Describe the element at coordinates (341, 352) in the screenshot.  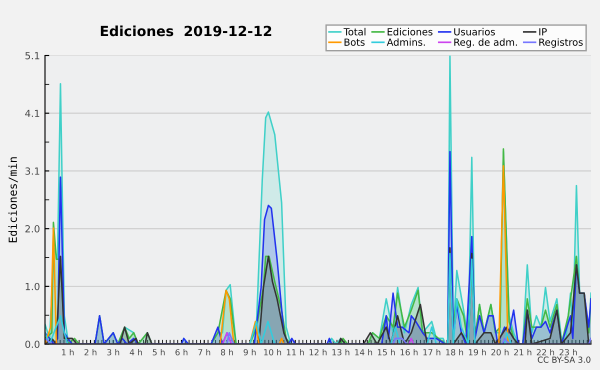
I see `x-tick-label: 13 h` at that location.